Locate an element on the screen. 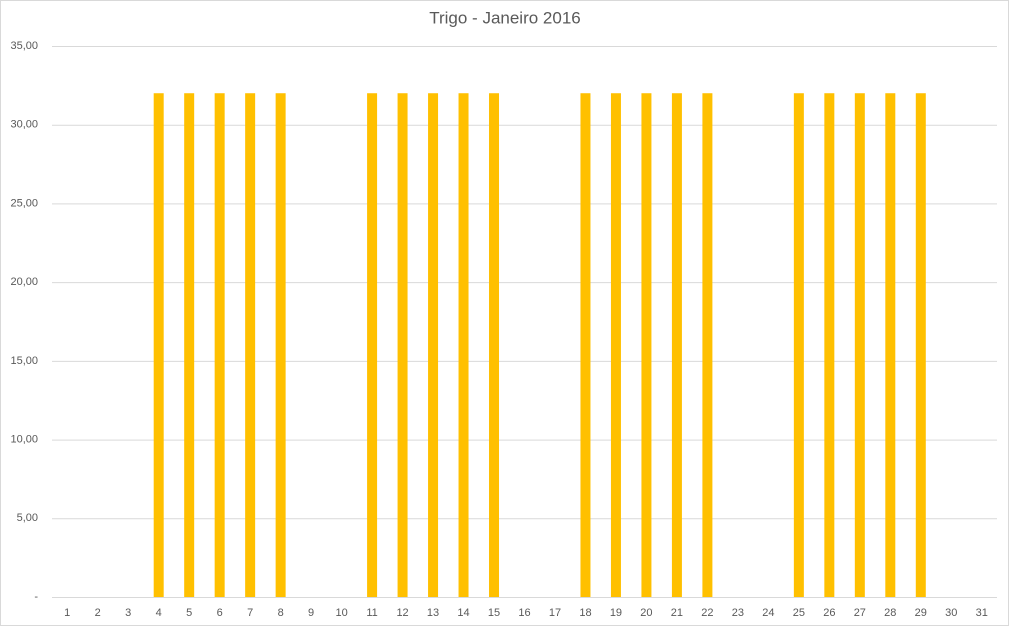 This screenshot has width=1009, height=626. y-tick-label: 35,00 is located at coordinates (24, 46).